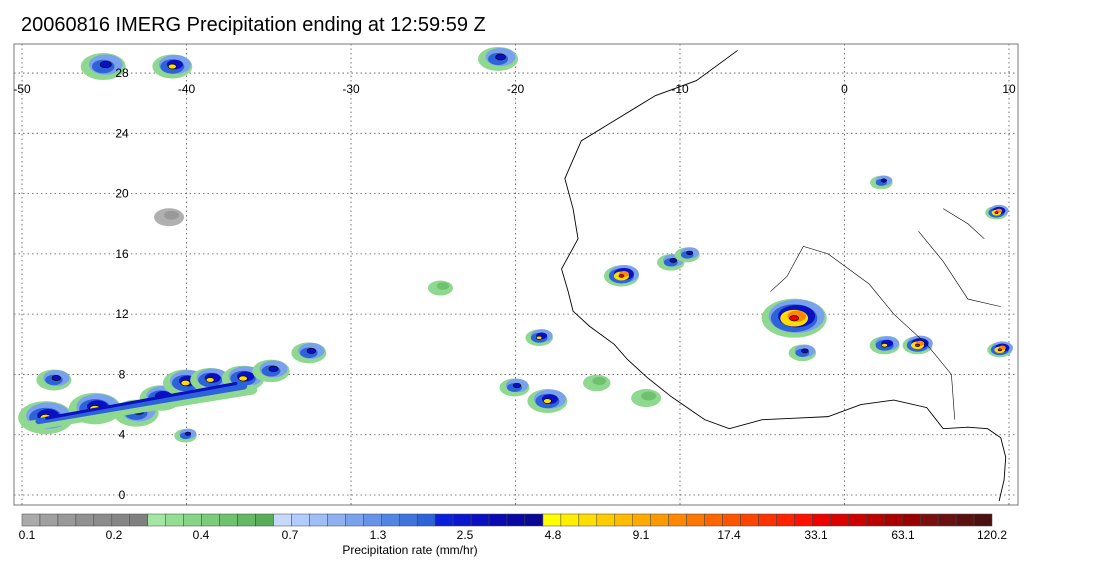 Image resolution: width=1101 pixels, height=571 pixels. What do you see at coordinates (844, 89) in the screenshot?
I see `lon-tick-label: 0` at bounding box center [844, 89].